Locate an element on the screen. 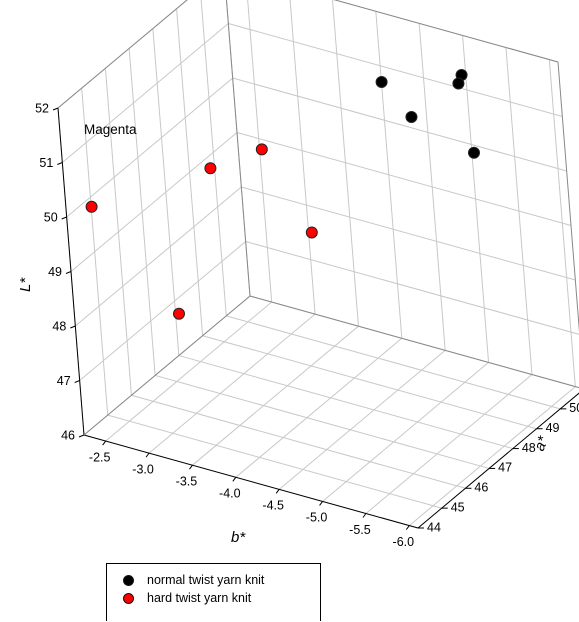  side-top-edge is located at coordinates (122, 54).